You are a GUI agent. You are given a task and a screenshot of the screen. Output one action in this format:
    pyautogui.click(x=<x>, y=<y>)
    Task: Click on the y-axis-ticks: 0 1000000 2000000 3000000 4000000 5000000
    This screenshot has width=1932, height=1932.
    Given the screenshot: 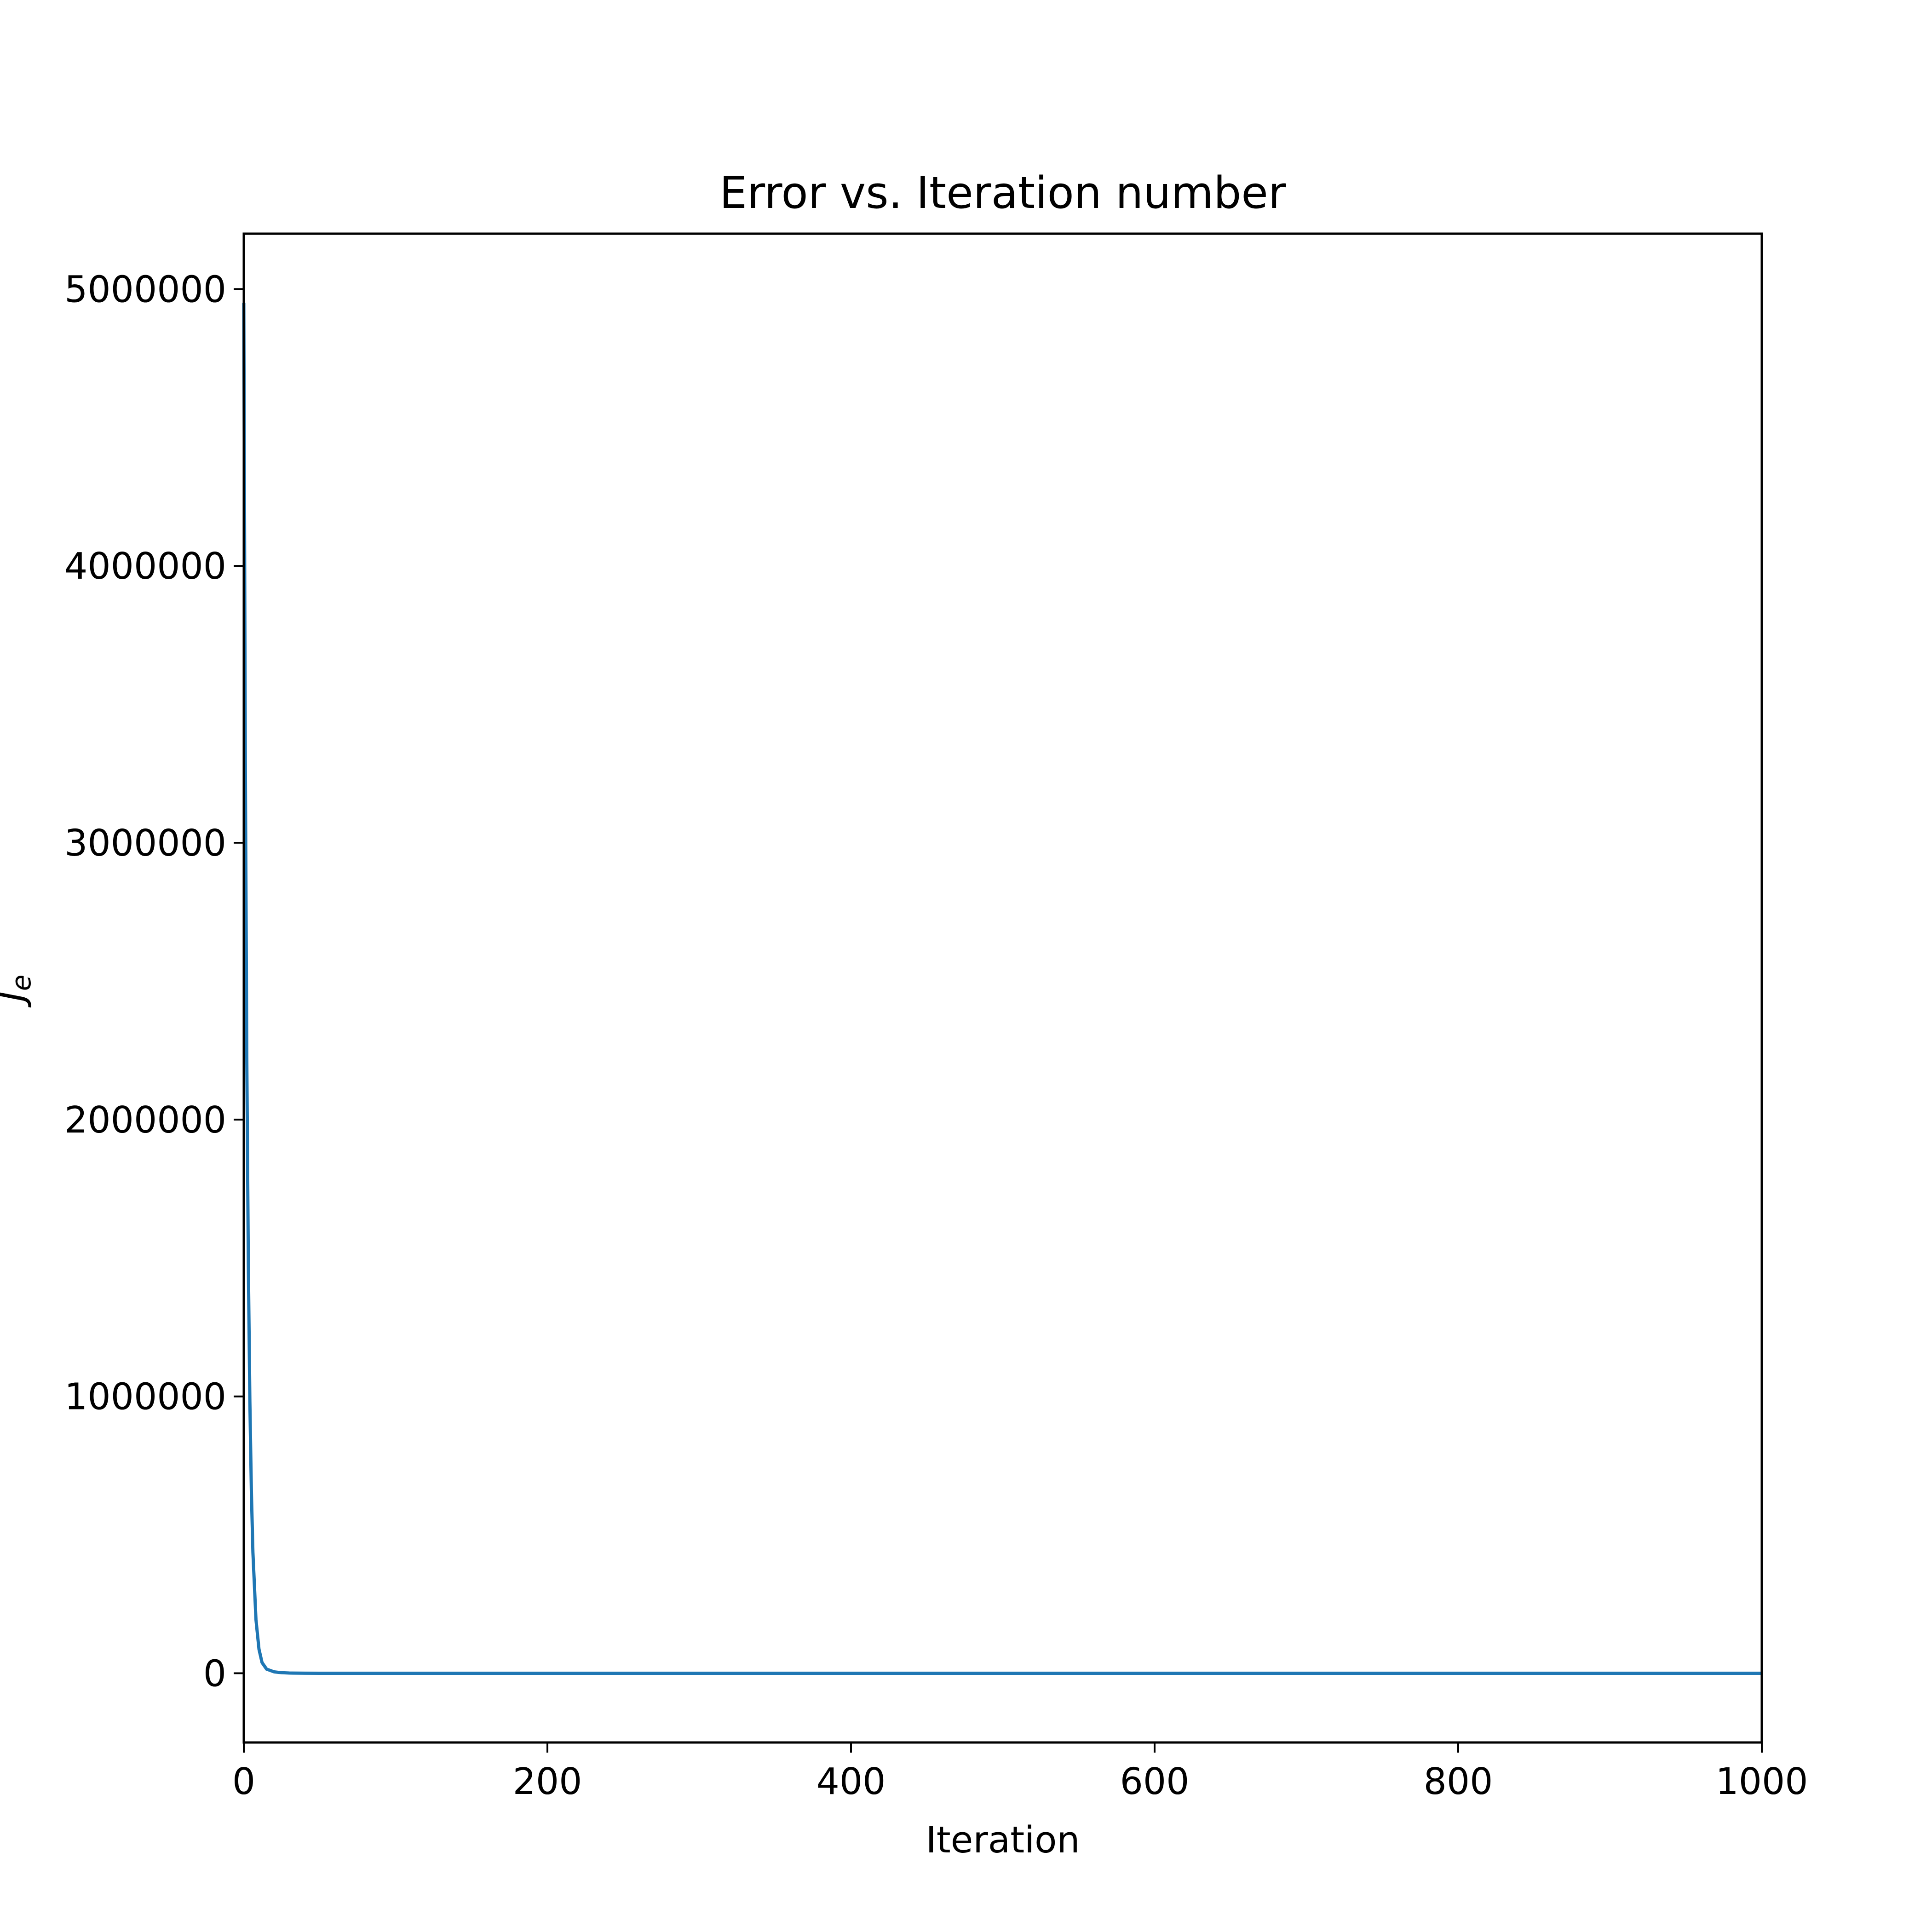 What is the action you would take?
    pyautogui.click(x=154, y=981)
    